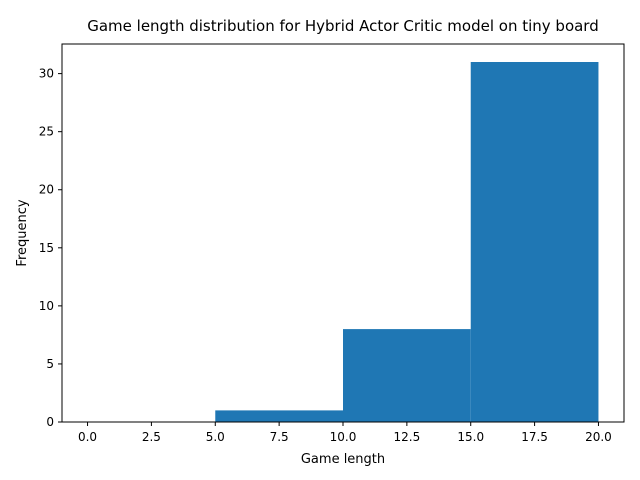 This screenshot has width=640, height=480. Describe the element at coordinates (407, 437) in the screenshot. I see `x-tick-label: 12.5` at that location.